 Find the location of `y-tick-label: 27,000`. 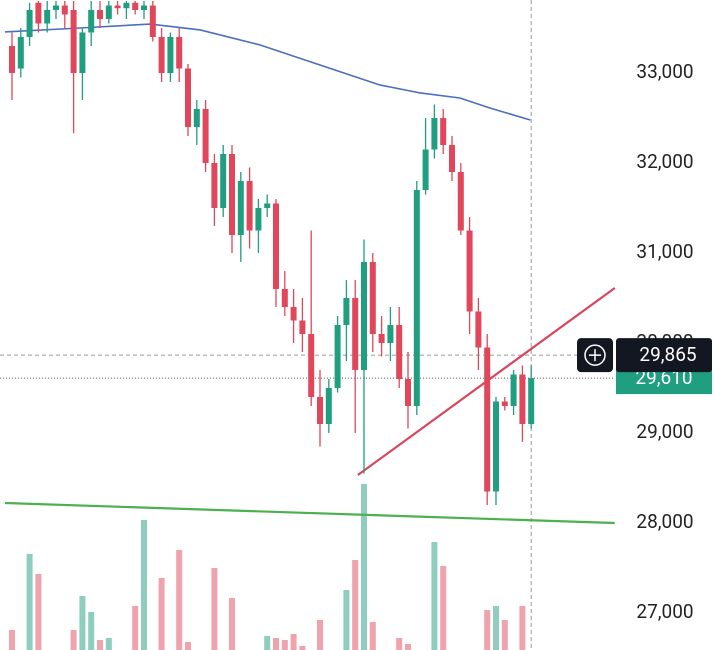

y-tick-label: 27,000 is located at coordinates (664, 611).